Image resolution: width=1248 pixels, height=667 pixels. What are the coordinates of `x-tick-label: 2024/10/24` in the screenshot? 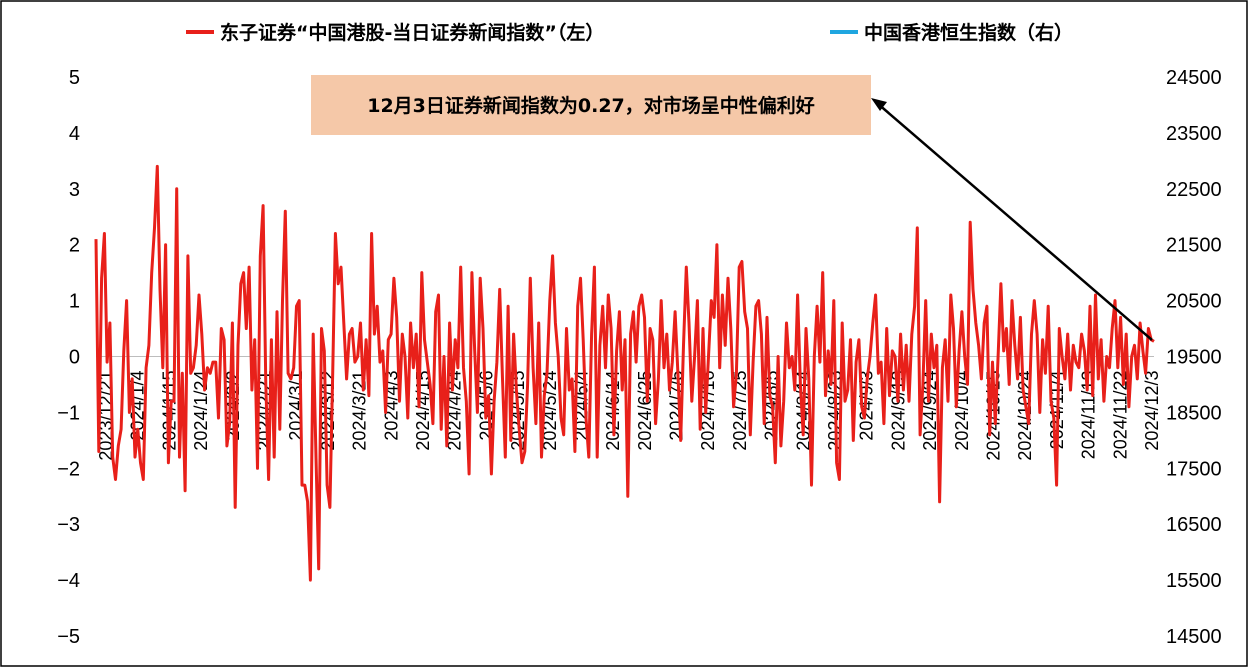 It's located at (1025, 416).